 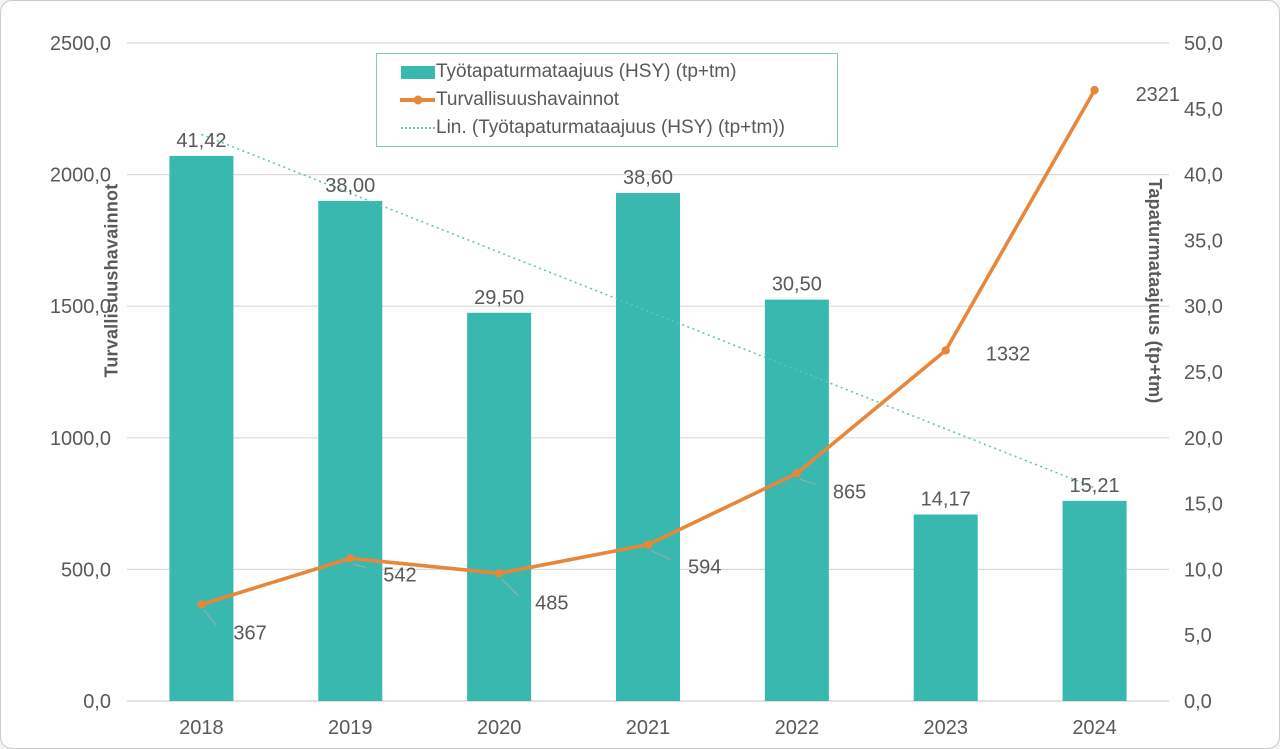 What do you see at coordinates (796, 500) in the screenshot?
I see `bar-2022` at bounding box center [796, 500].